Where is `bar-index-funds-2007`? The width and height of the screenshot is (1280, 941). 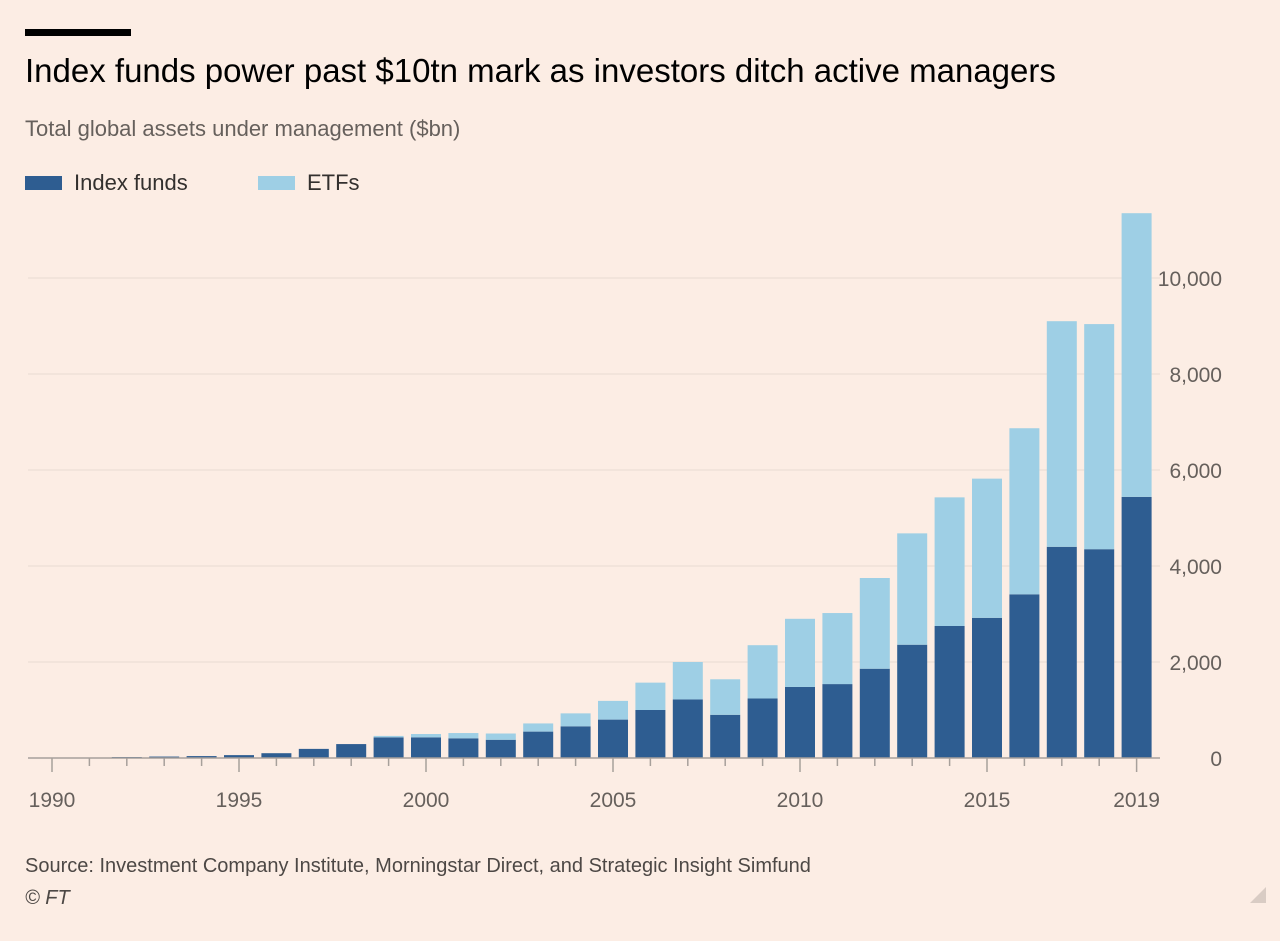
bar-index-funds-2007 is located at coordinates (687, 728).